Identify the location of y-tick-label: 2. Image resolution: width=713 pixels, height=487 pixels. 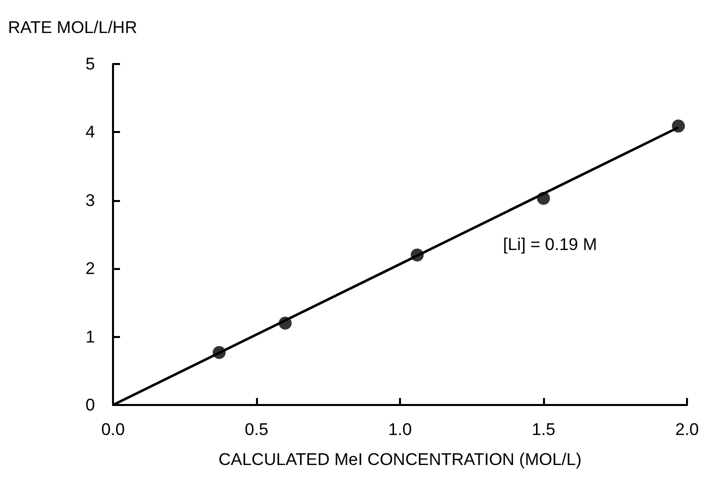
(90, 268).